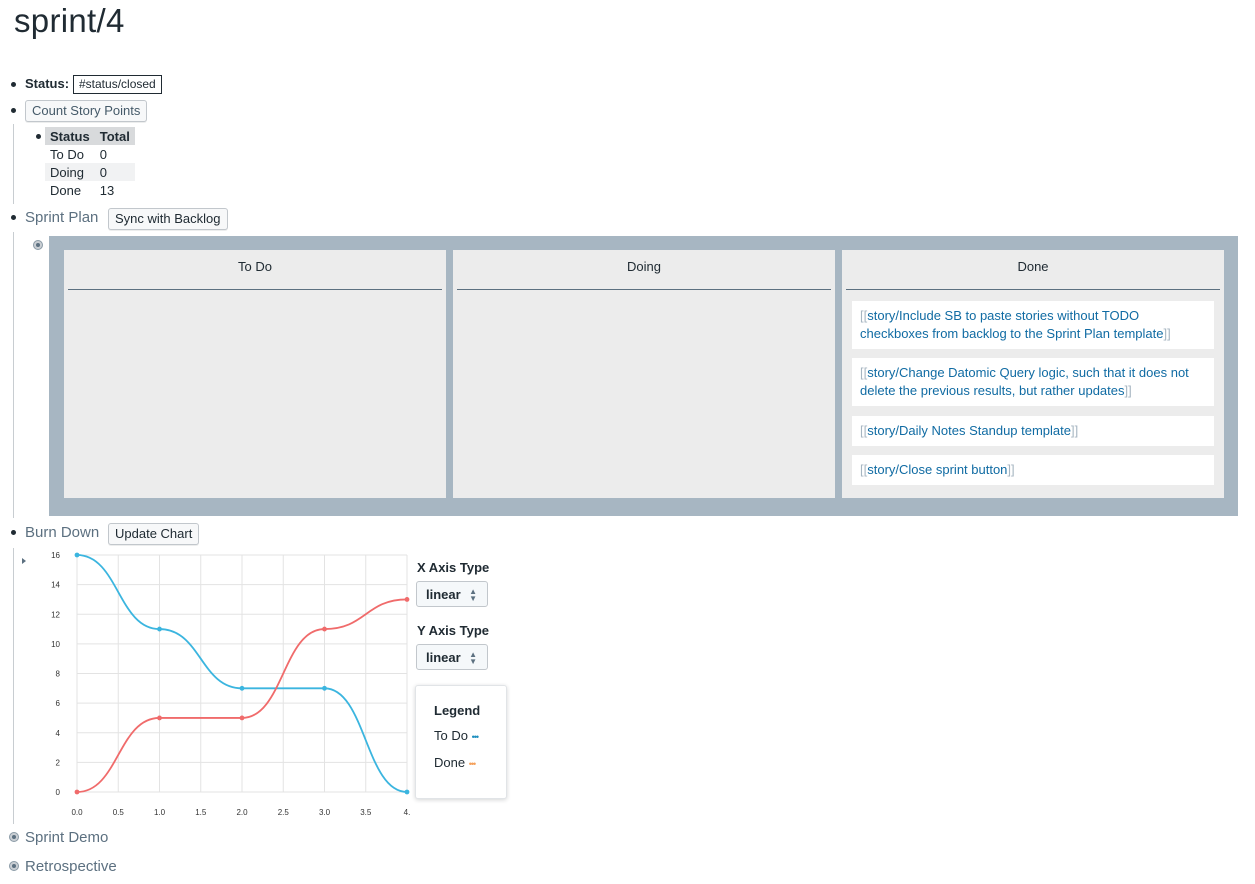 The height and width of the screenshot is (884, 1255). What do you see at coordinates (160, 812) in the screenshot?
I see `x-tick-label: 1.0` at bounding box center [160, 812].